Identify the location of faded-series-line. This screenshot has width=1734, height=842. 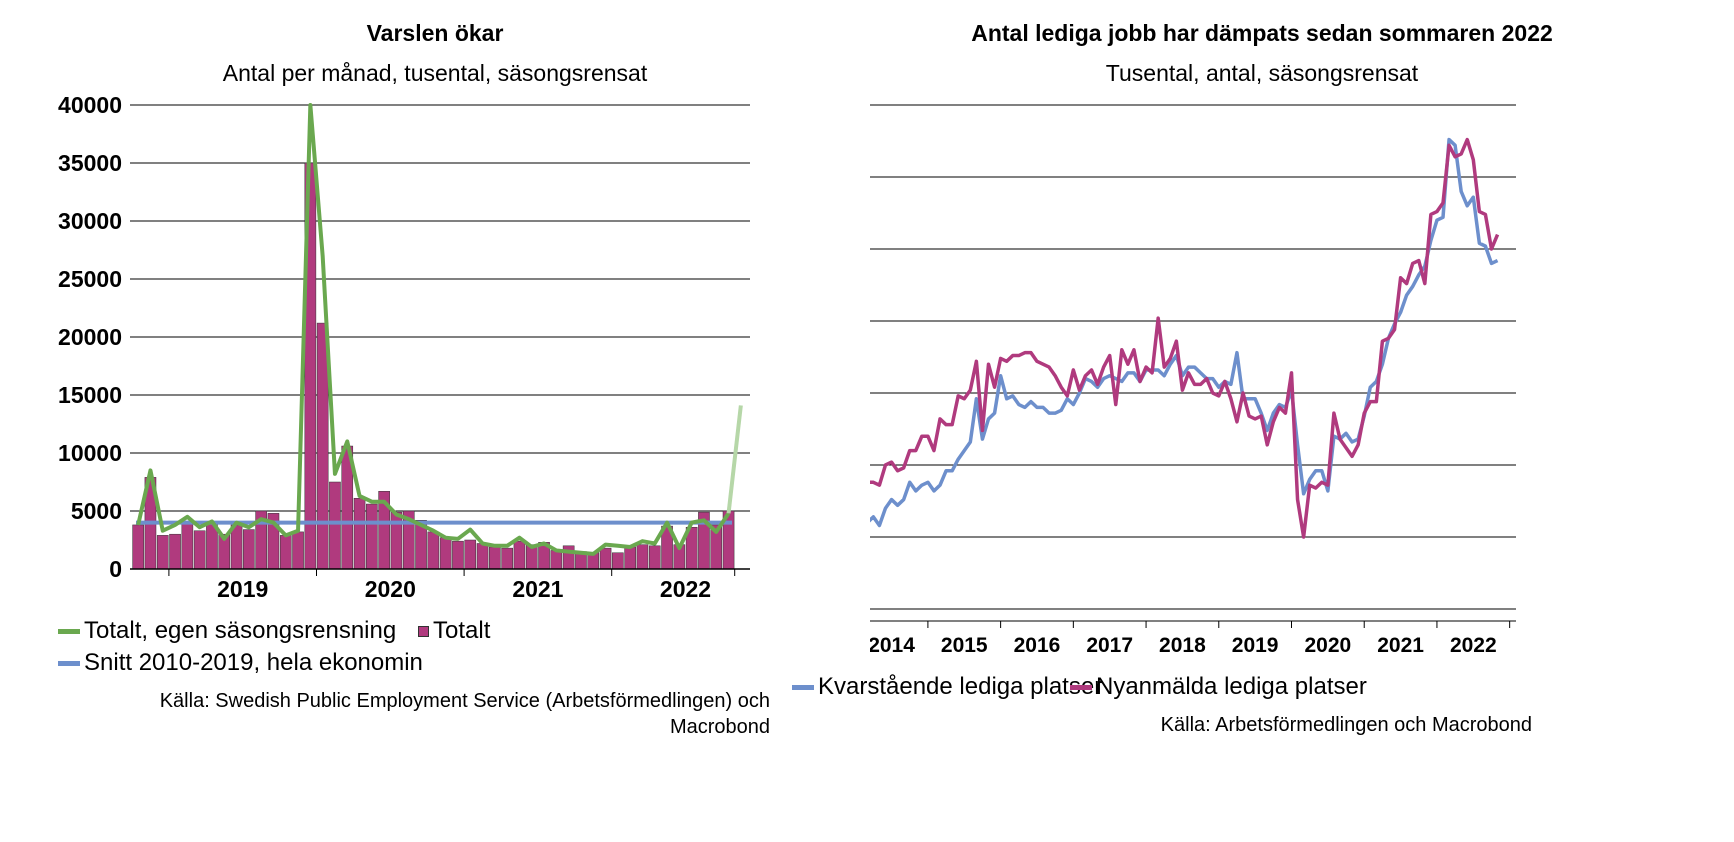
(734, 459).